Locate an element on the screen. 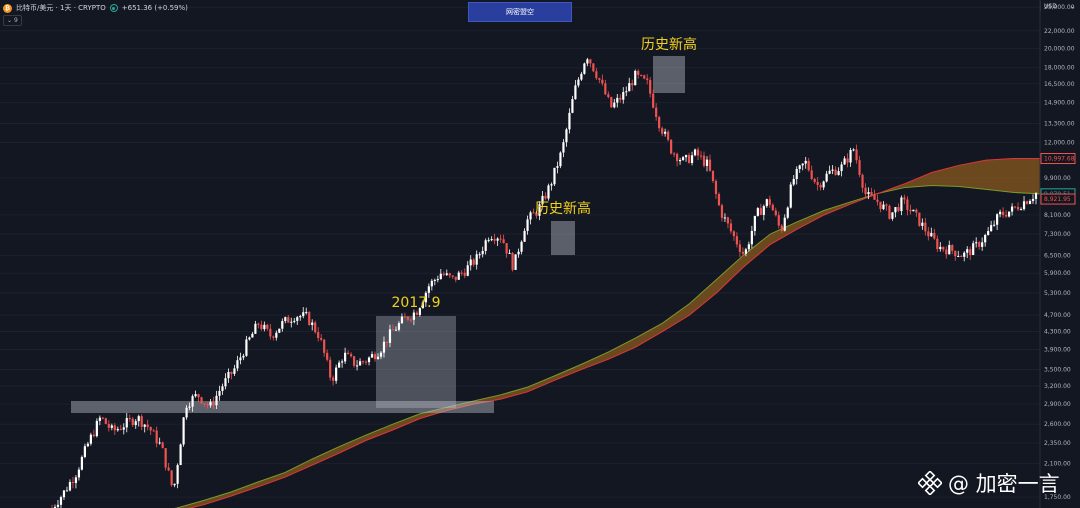 The height and width of the screenshot is (508, 1080). annotation-2017-9: 2017.9 is located at coordinates (416, 303).